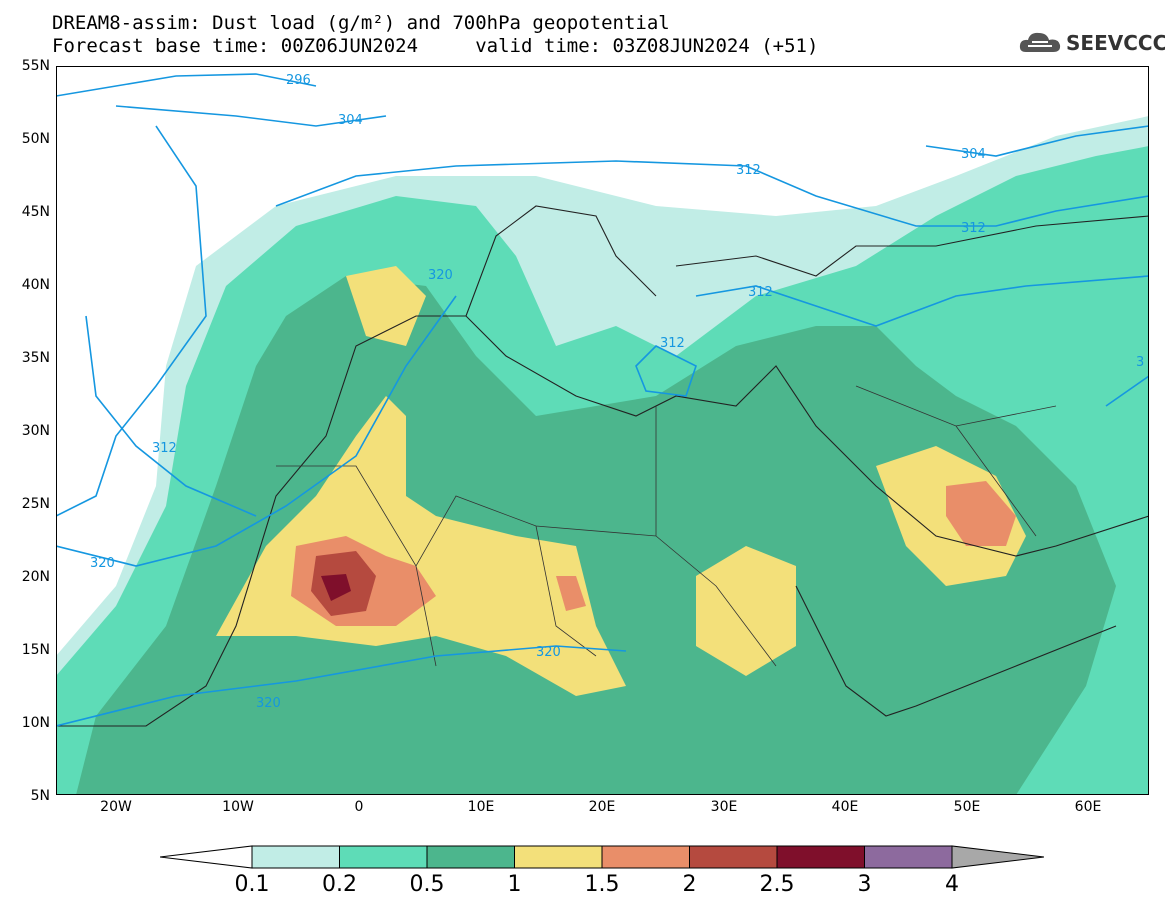 Image resolution: width=1165 pixels, height=907 pixels. Describe the element at coordinates (427, 884) in the screenshot. I see `colorbar-label: 0.5` at that location.